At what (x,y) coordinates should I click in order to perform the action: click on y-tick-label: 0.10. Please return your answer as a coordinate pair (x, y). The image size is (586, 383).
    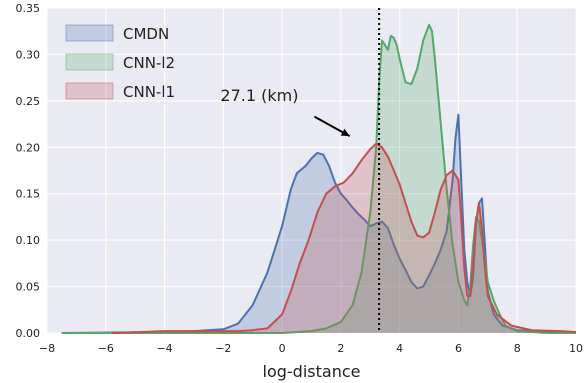
    Looking at the image, I should click on (28, 240).